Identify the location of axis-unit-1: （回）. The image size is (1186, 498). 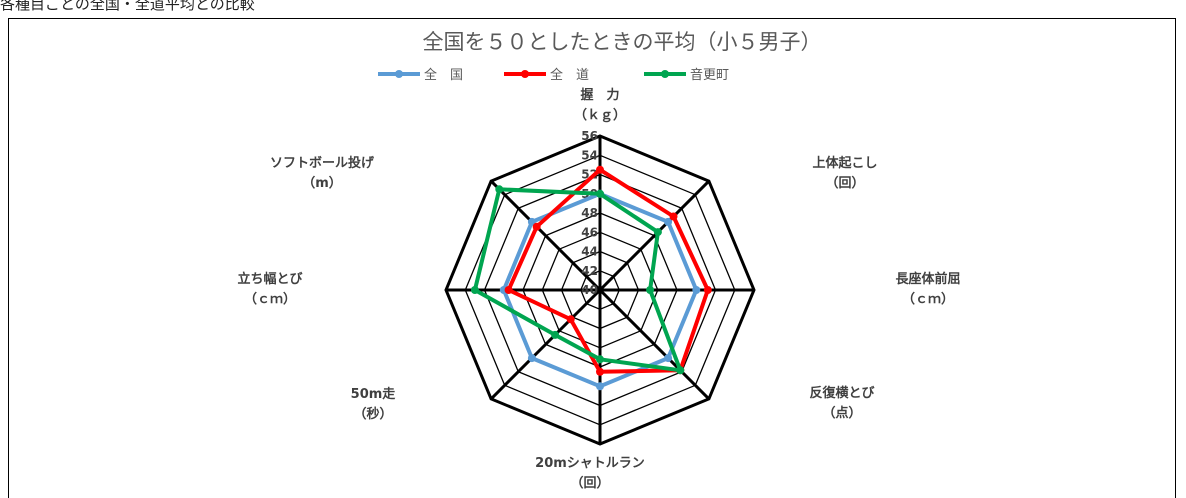
(844, 183).